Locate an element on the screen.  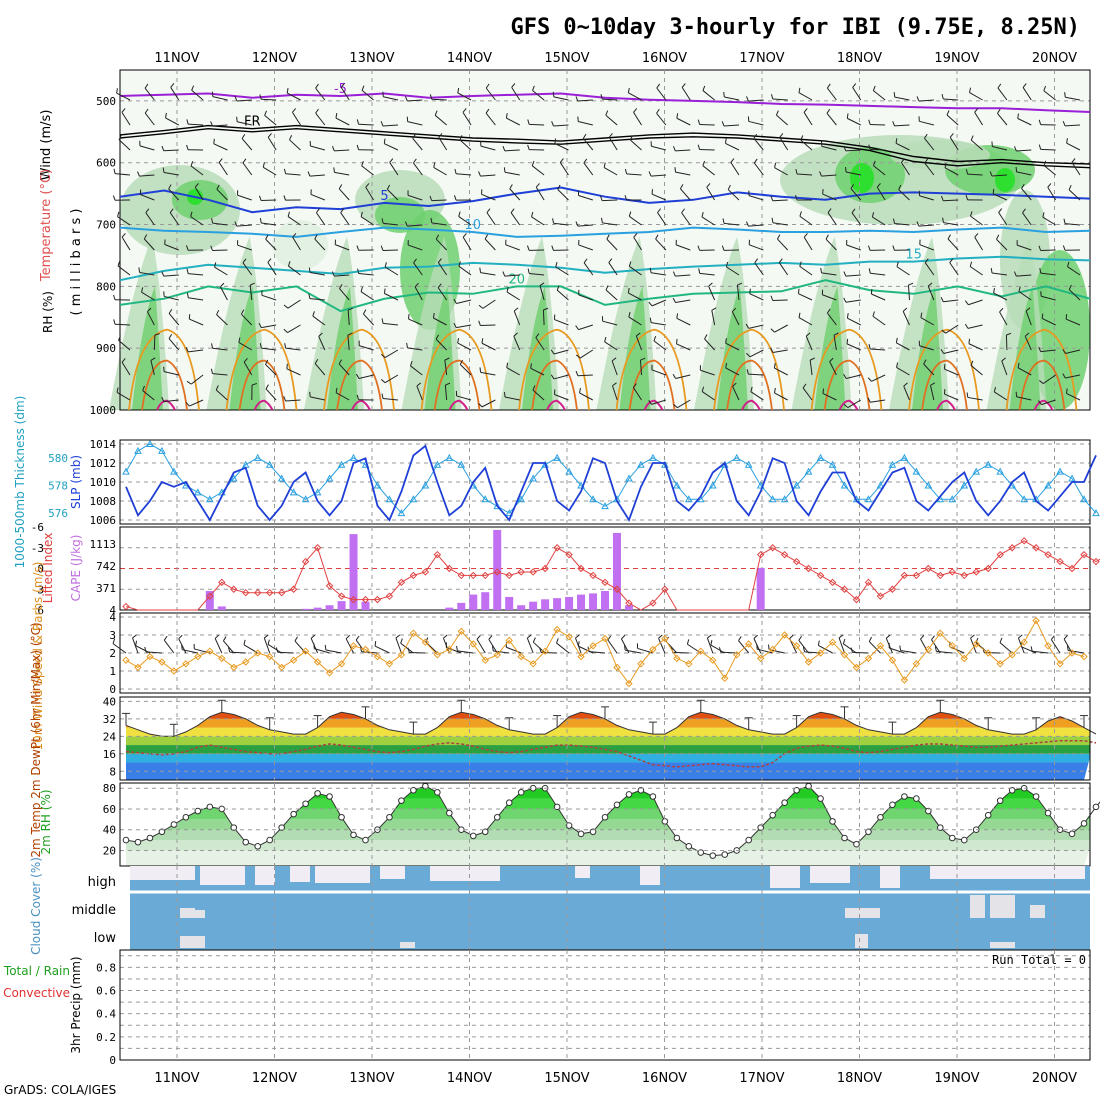
tick-label: 578 is located at coordinates (58, 485).